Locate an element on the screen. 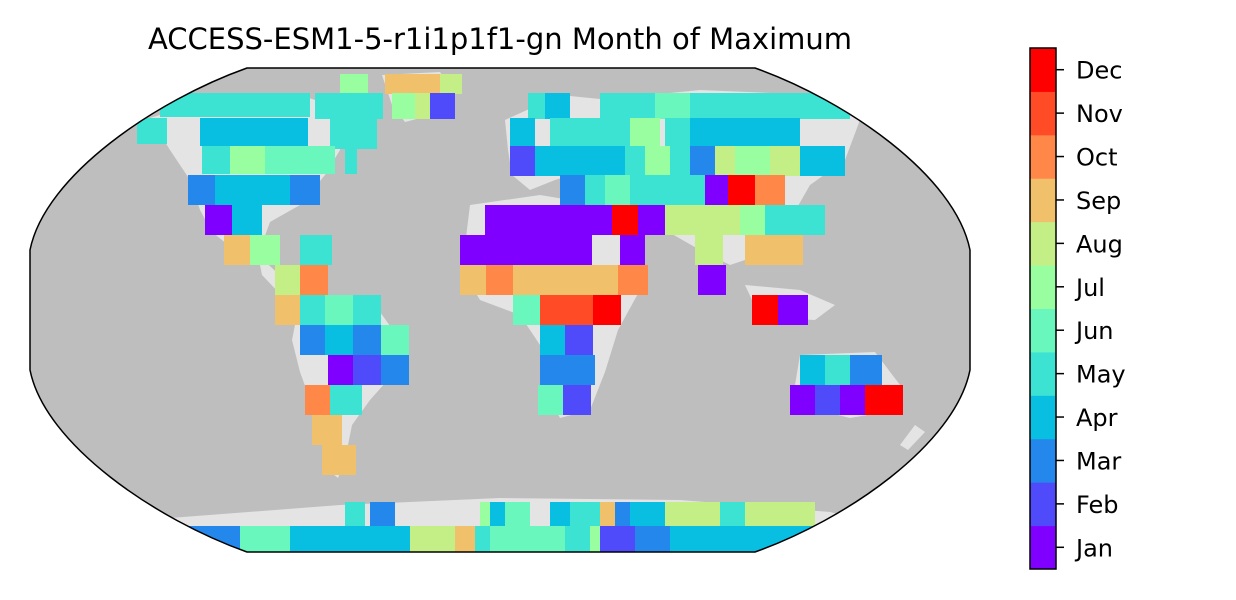 The height and width of the screenshot is (600, 1236). colorbar-tick-label: Jun is located at coordinates (1094, 331).